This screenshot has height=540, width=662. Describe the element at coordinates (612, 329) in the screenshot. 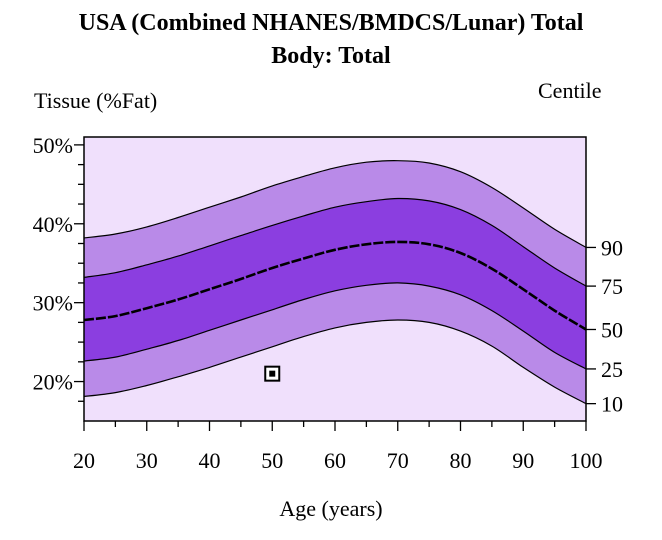

I see `centile-label: 50` at that location.